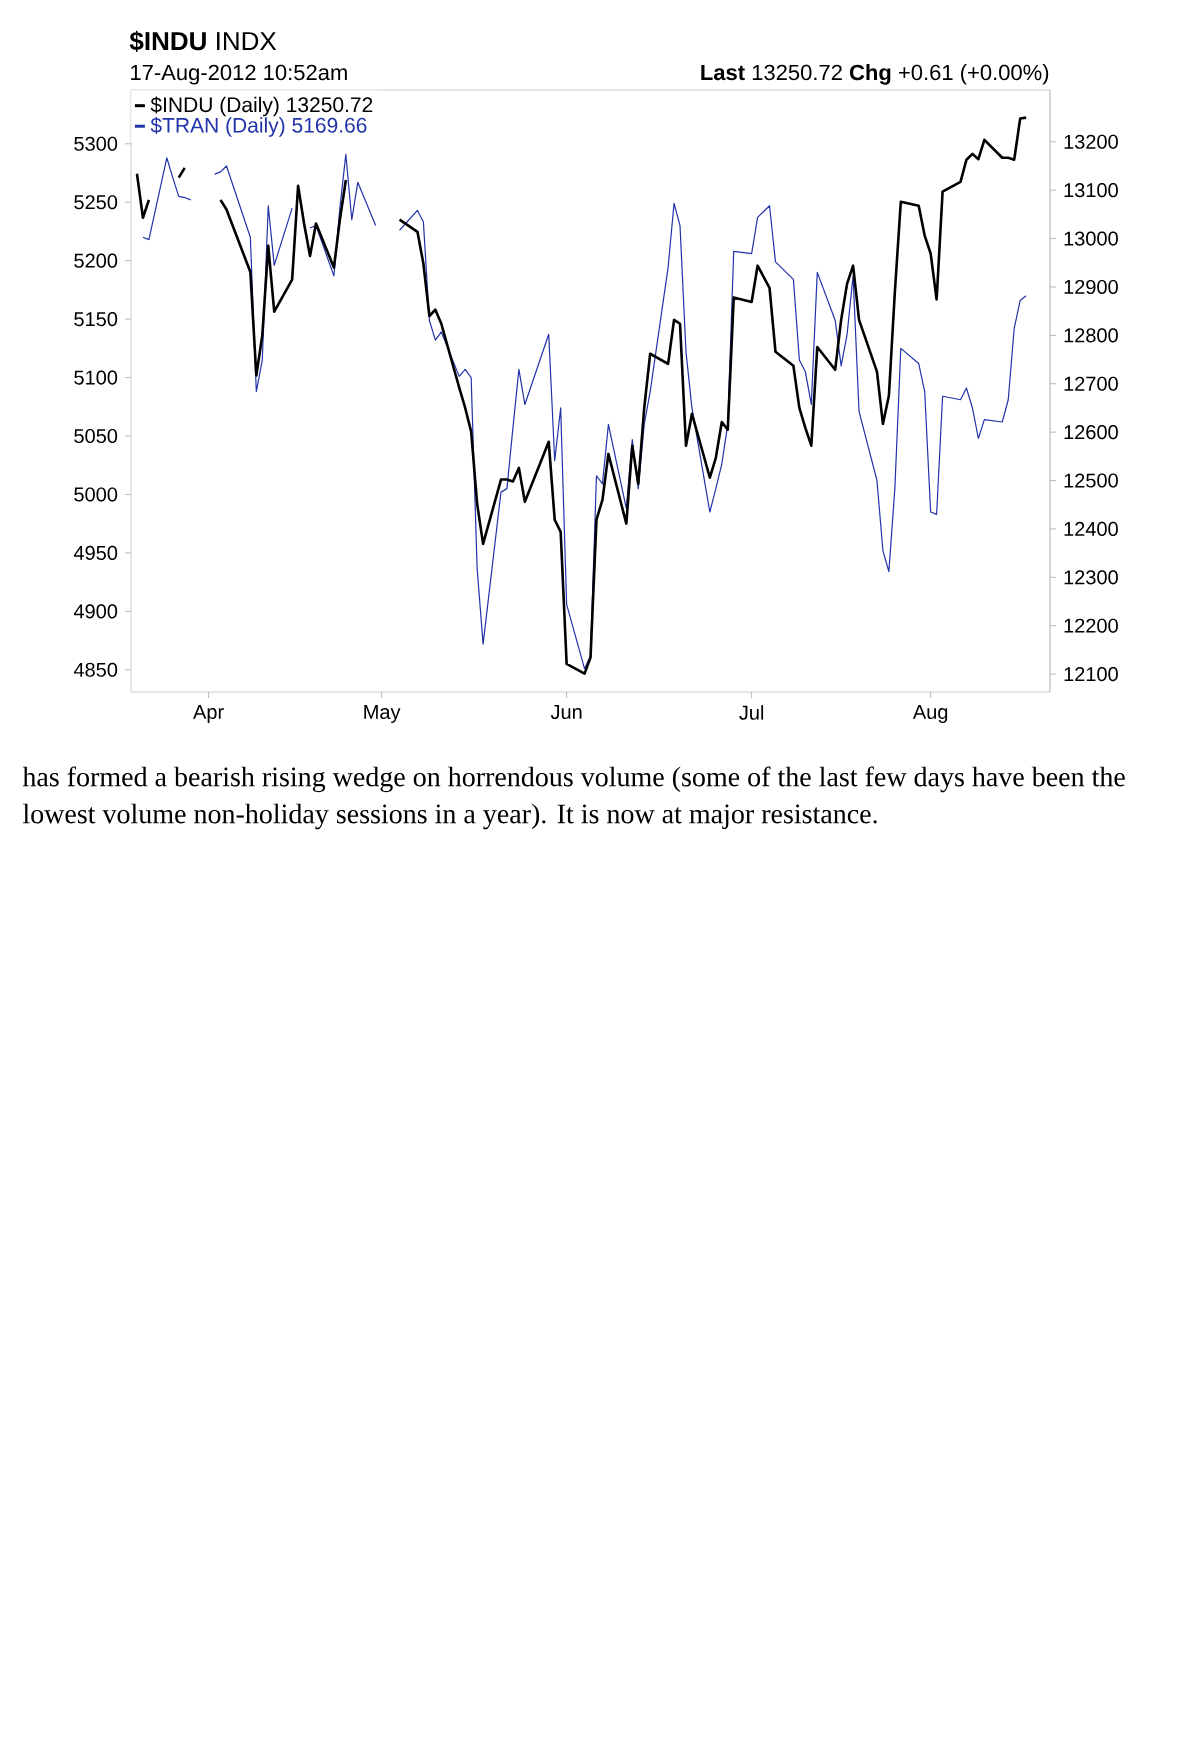 Image resolution: width=1185 pixels, height=1745 pixels. What do you see at coordinates (258, 126) in the screenshot?
I see `legend-label: $TRAN (Daily) 5169.66` at bounding box center [258, 126].